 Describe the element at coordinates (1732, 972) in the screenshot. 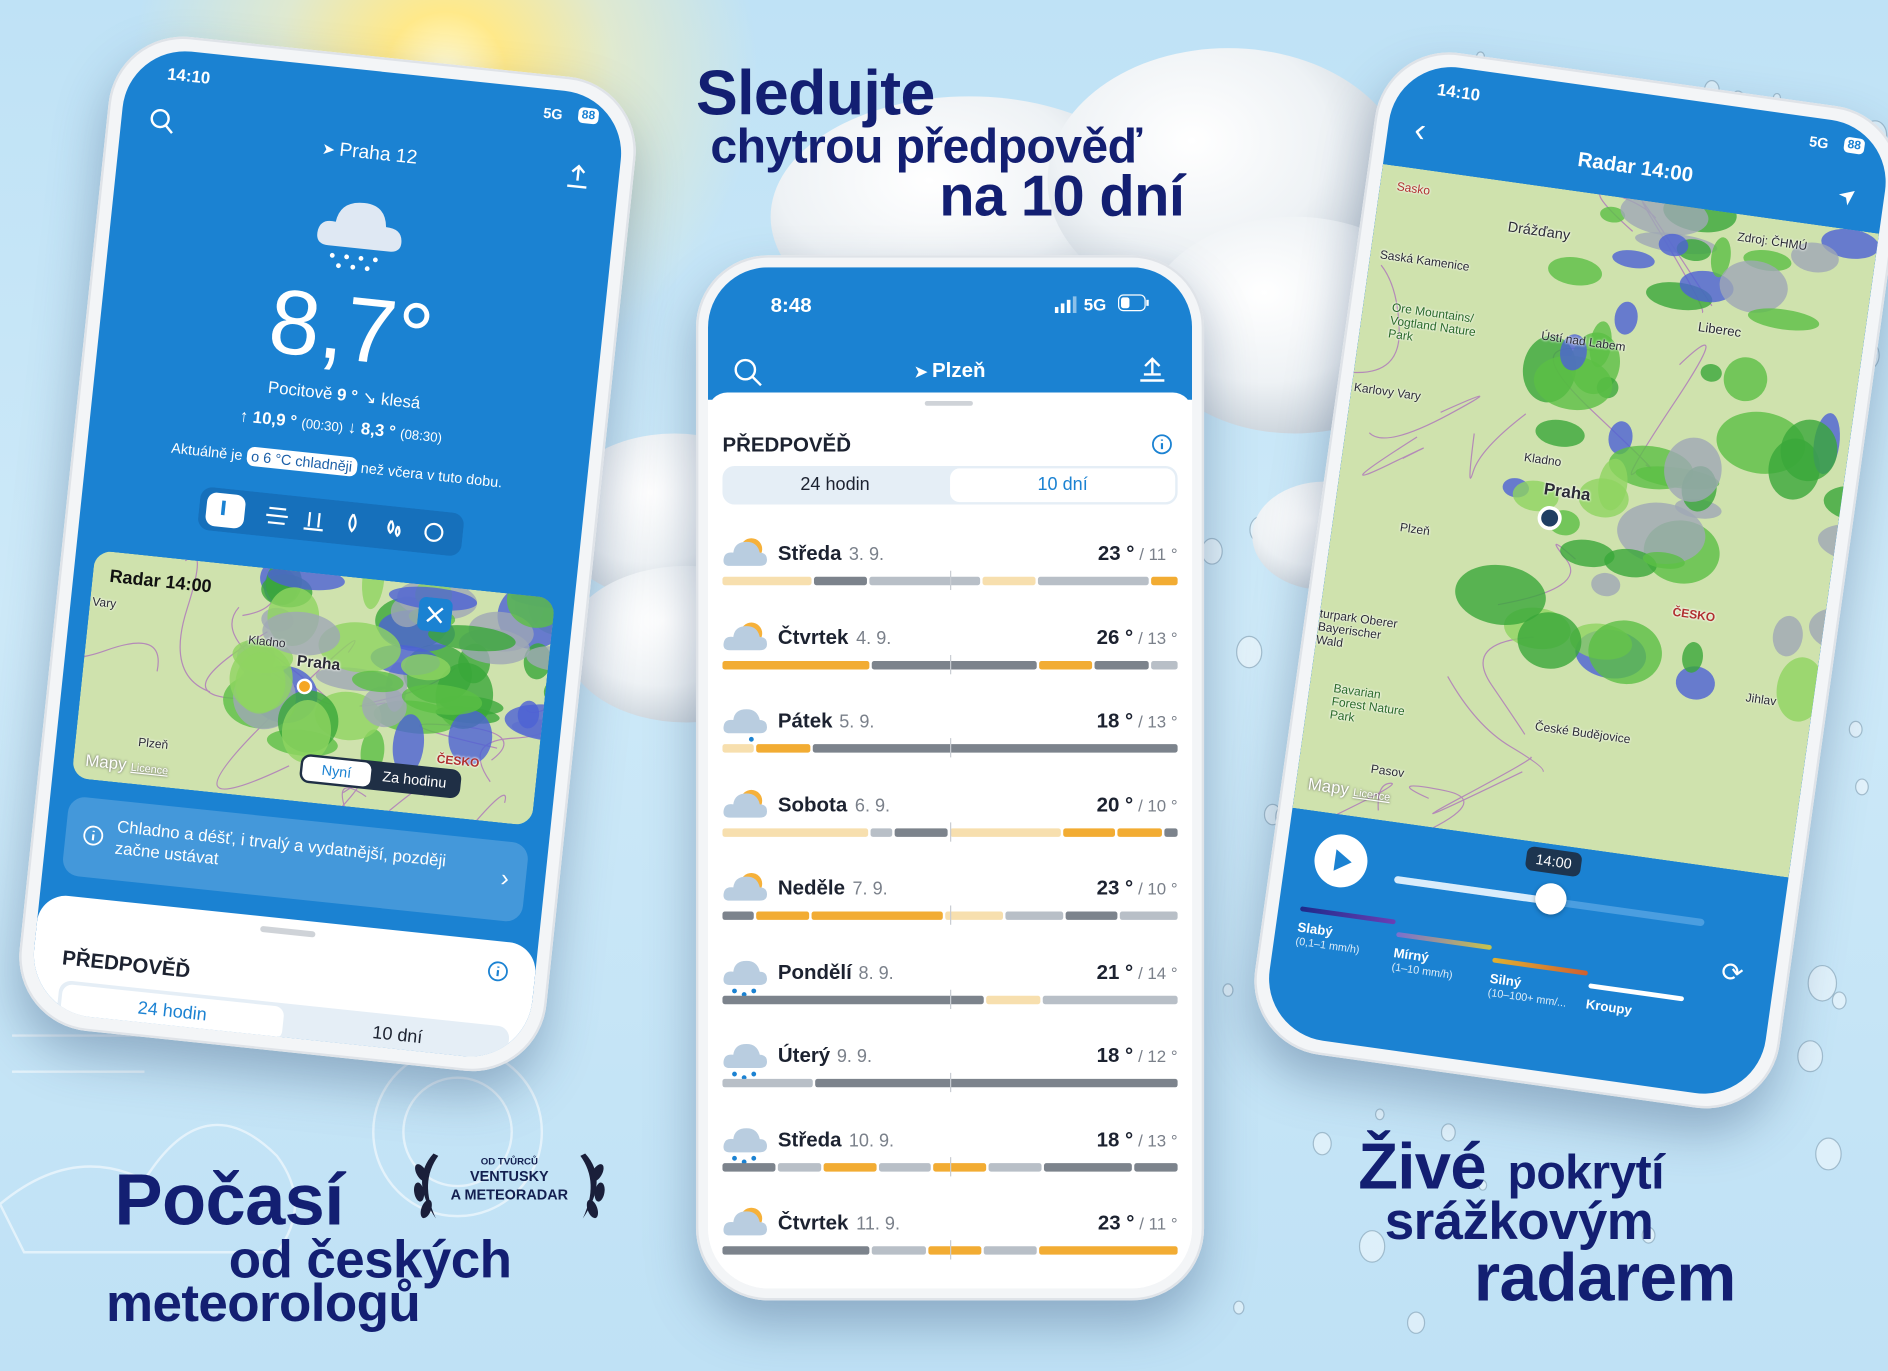

I see `refresh-button: ⟳` at that location.